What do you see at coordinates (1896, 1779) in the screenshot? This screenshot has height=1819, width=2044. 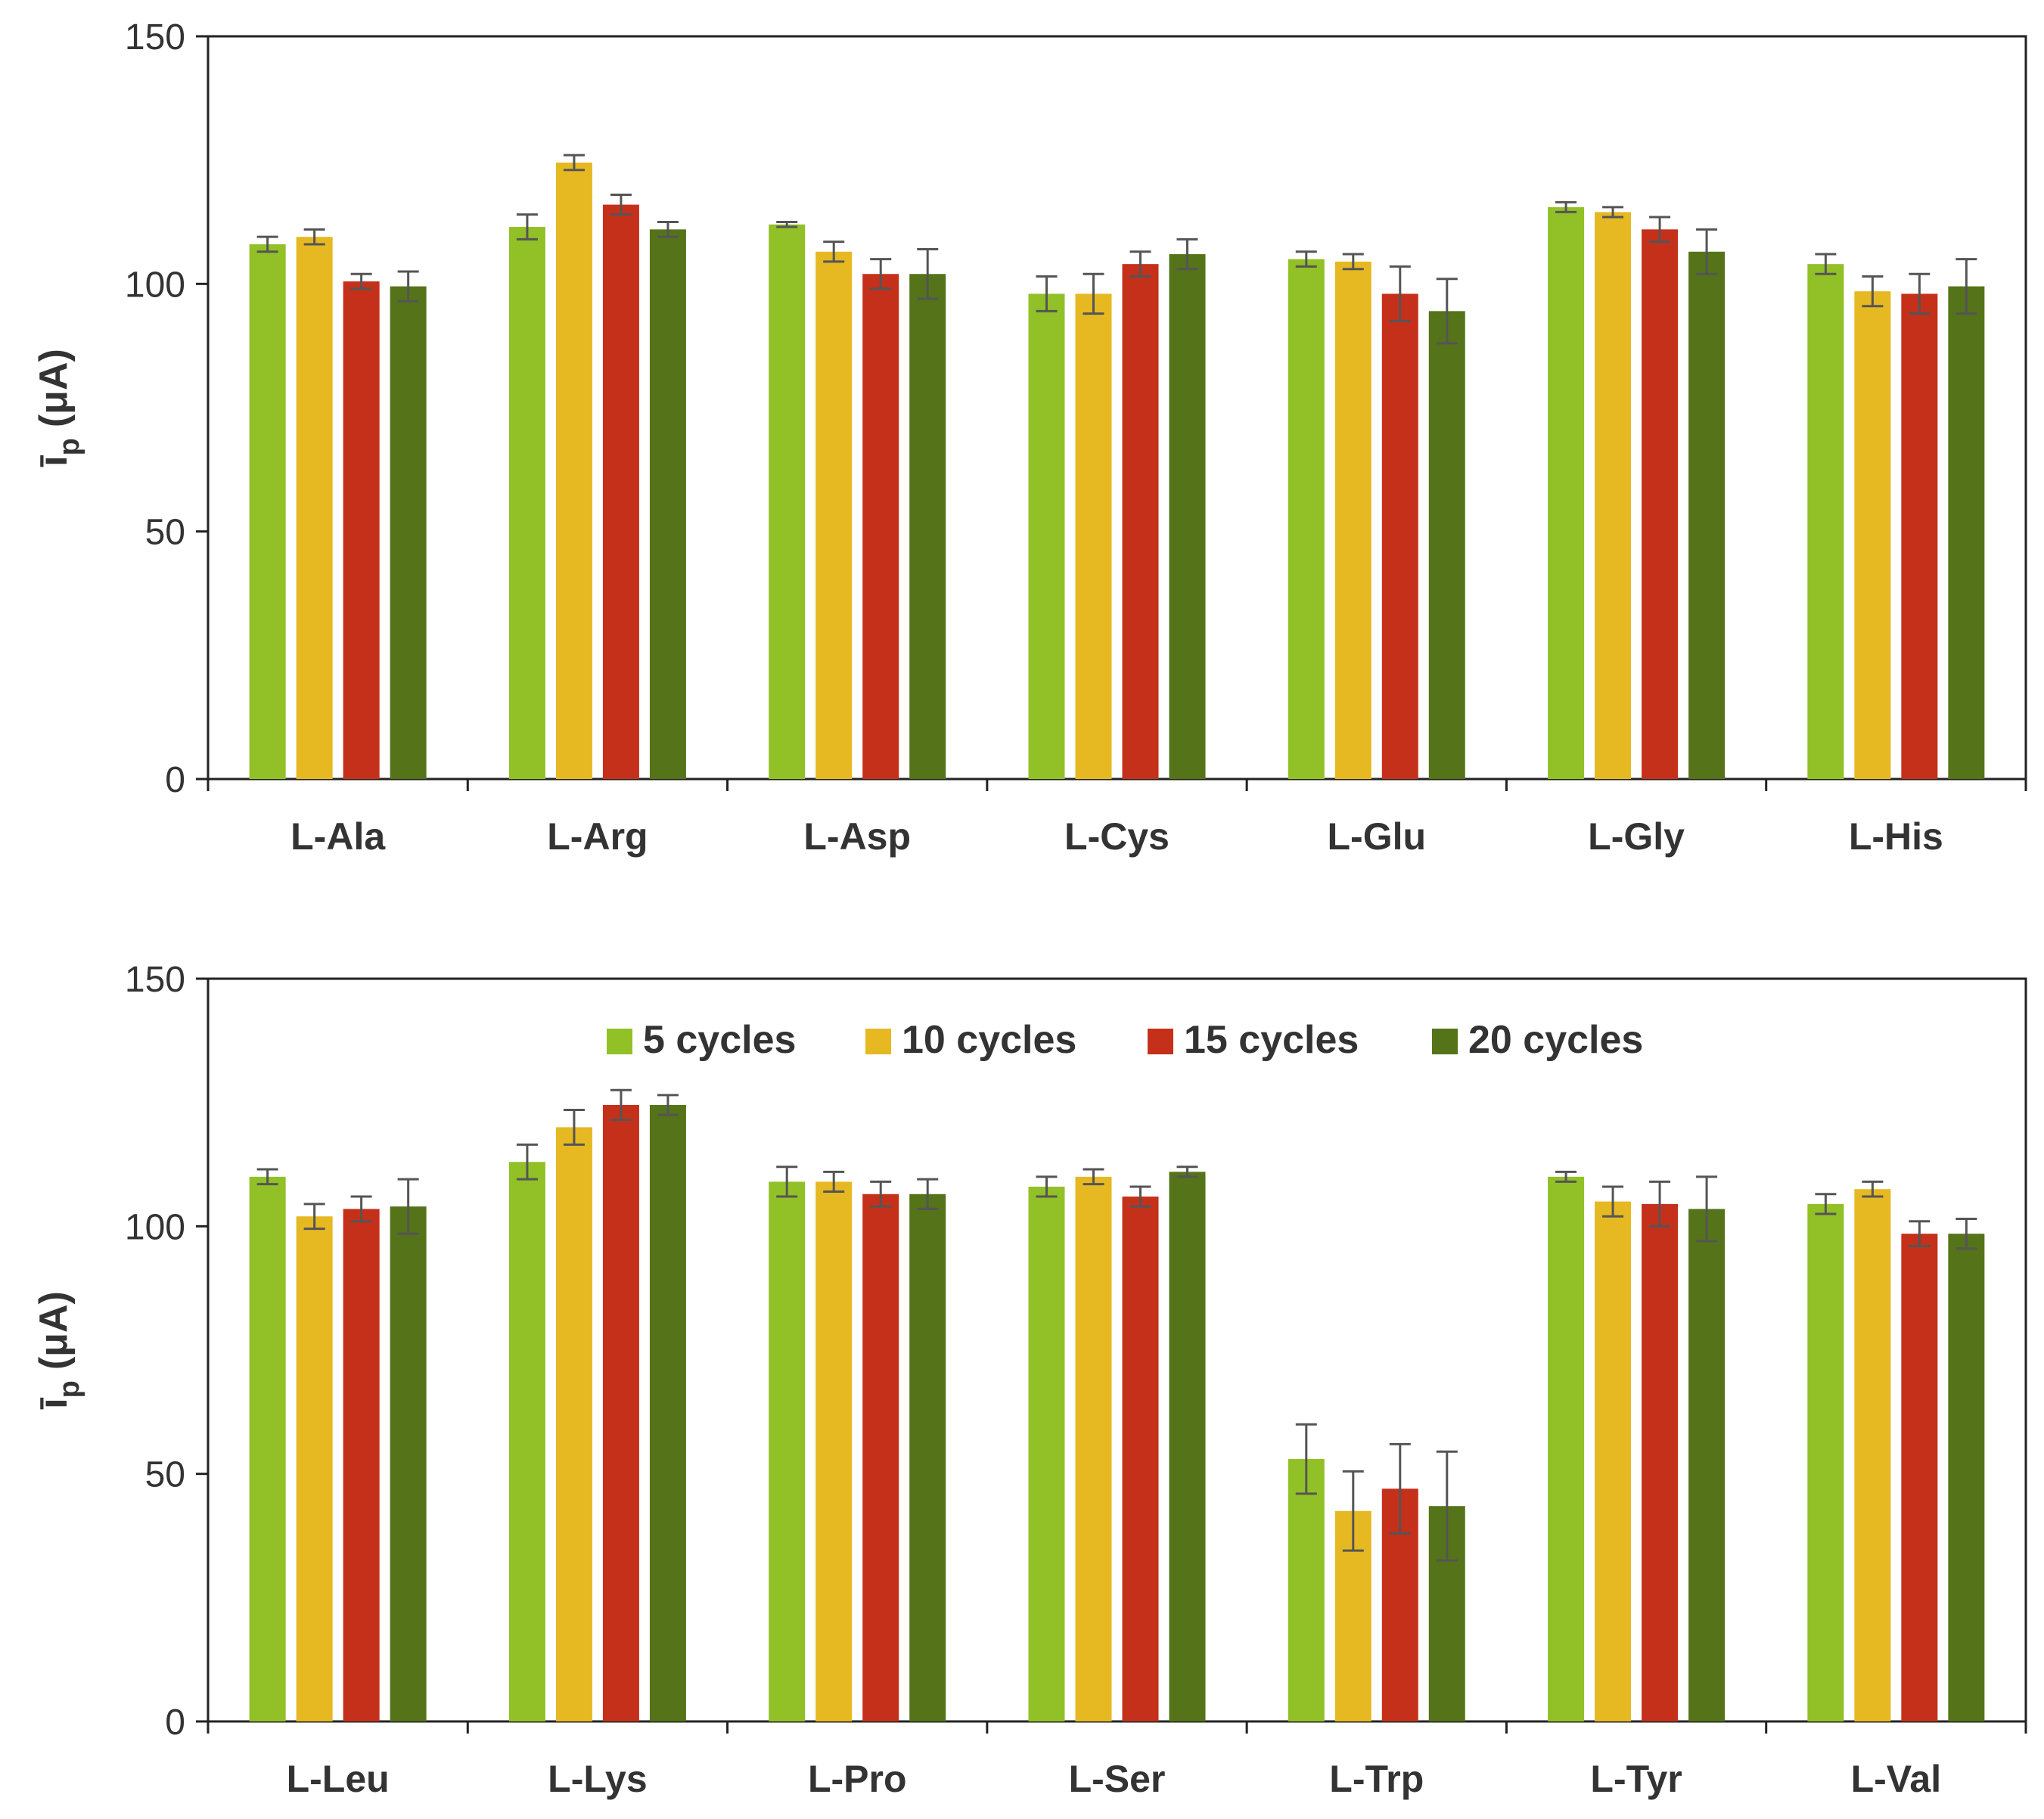 I see `category-label: L-Val` at bounding box center [1896, 1779].